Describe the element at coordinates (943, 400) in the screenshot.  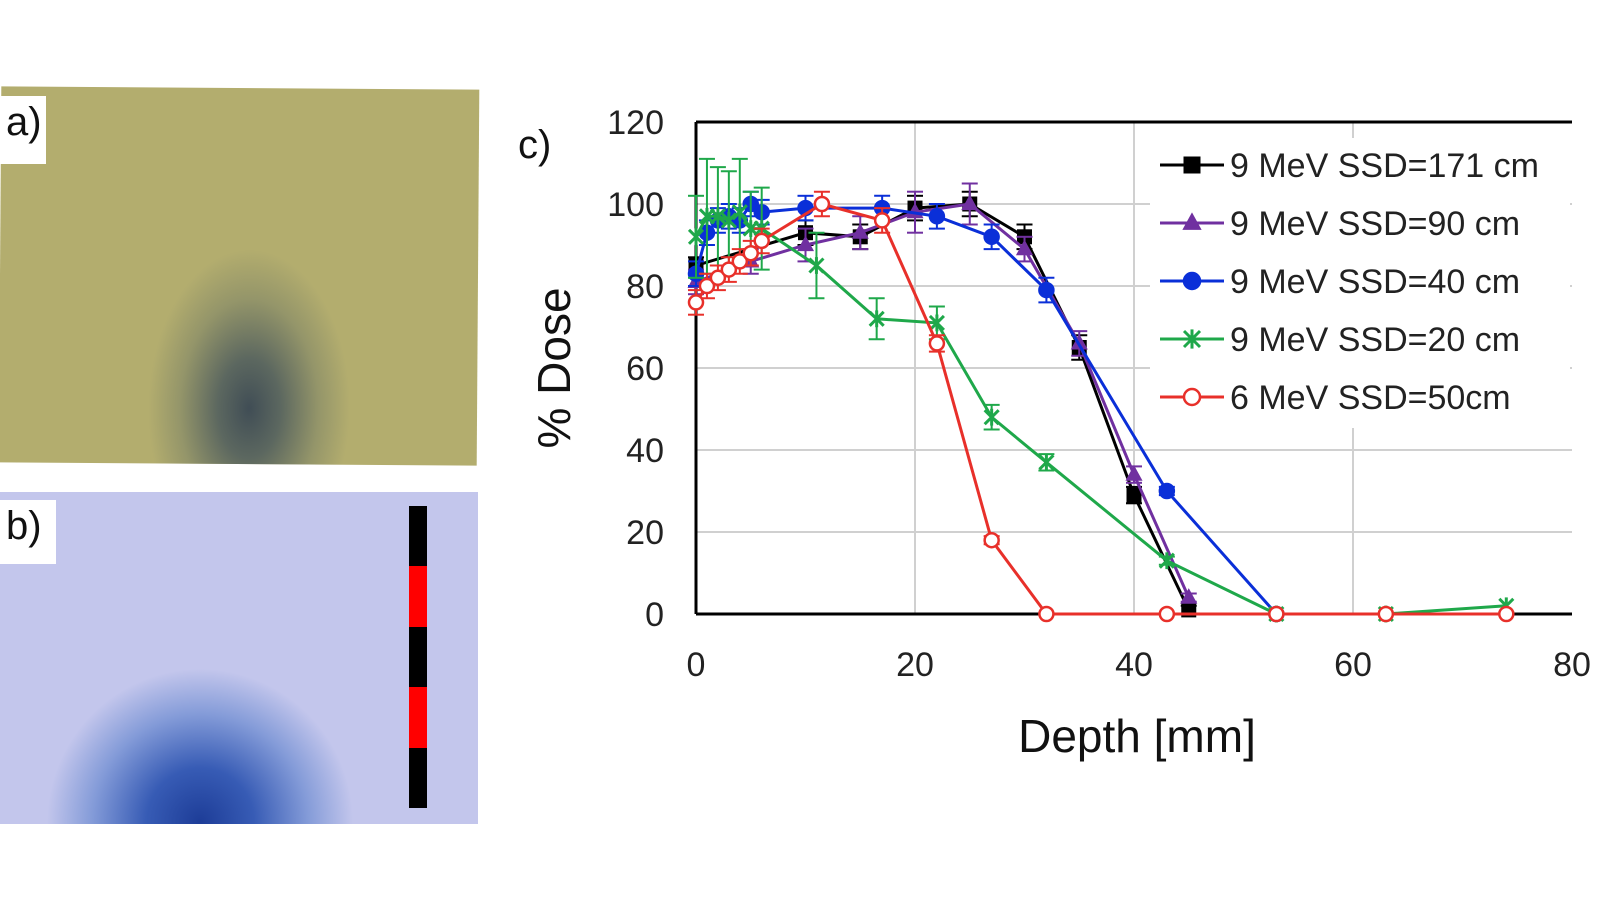
I see `series-line` at that location.